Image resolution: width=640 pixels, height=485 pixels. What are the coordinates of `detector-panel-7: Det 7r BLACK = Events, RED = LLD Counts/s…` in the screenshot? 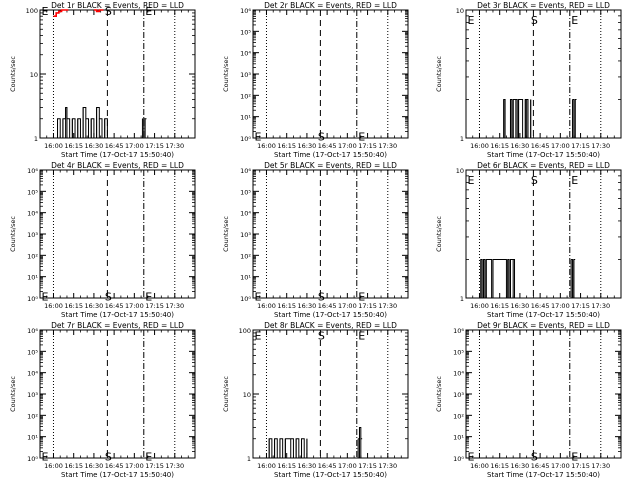 It's located at (102, 400).